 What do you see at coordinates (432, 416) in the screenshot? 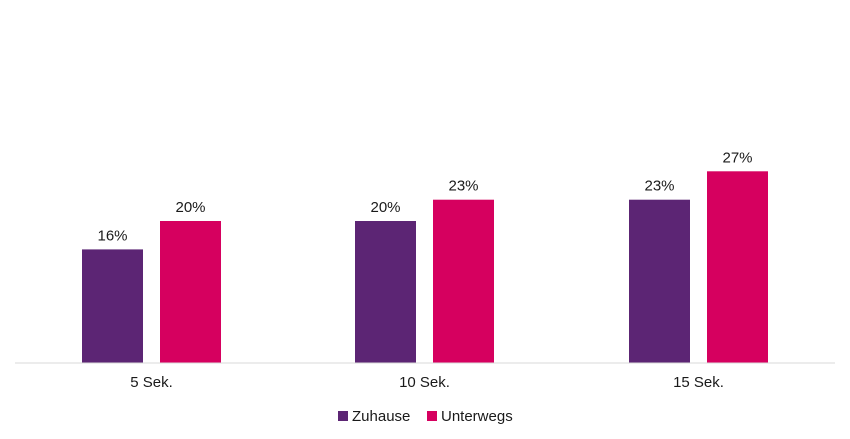
I see `legend-swatch-unterwegs` at bounding box center [432, 416].